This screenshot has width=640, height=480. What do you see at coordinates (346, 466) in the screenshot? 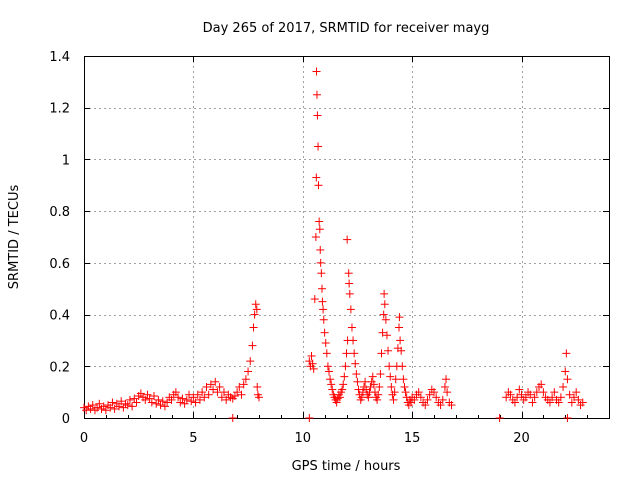
I see `x-axis-label: GPS time / hours` at bounding box center [346, 466].